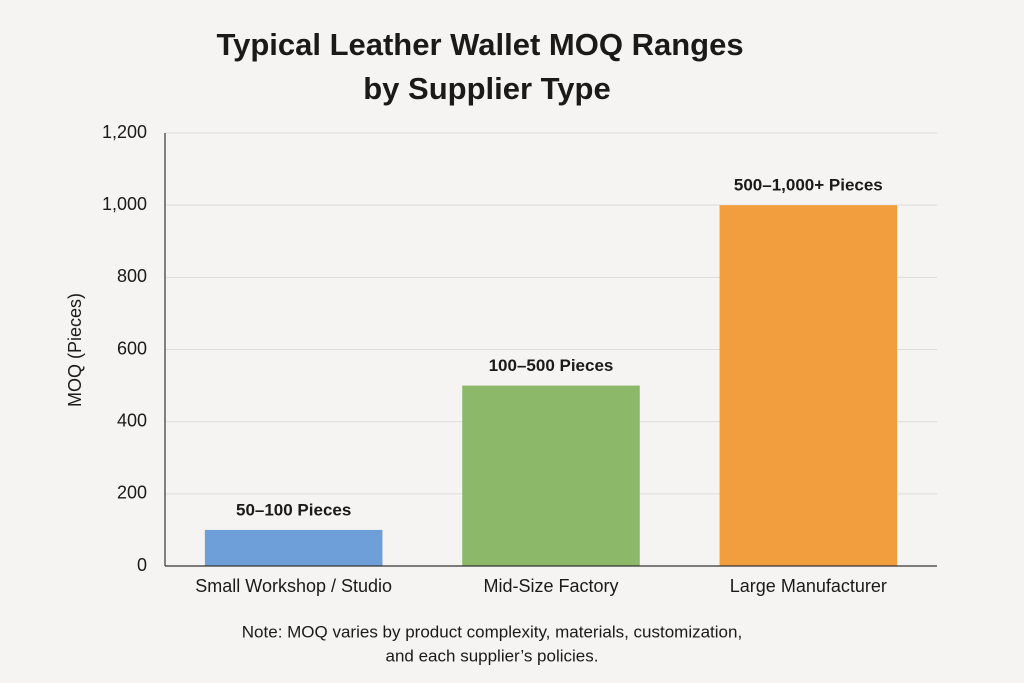 The height and width of the screenshot is (683, 1024). I want to click on note: and each supplier’s policies., so click(492, 655).